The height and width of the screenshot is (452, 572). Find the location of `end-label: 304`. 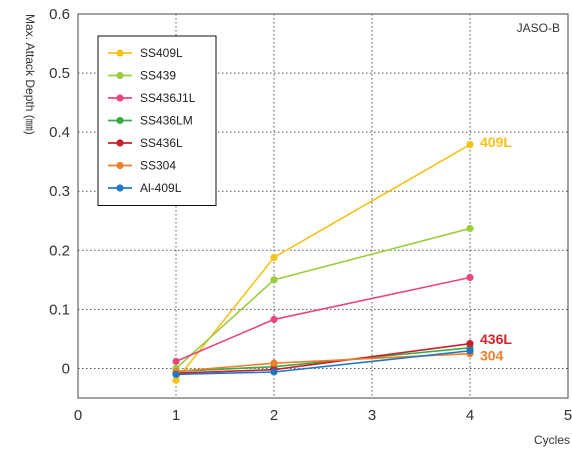

end-label: 304 is located at coordinates (492, 355).